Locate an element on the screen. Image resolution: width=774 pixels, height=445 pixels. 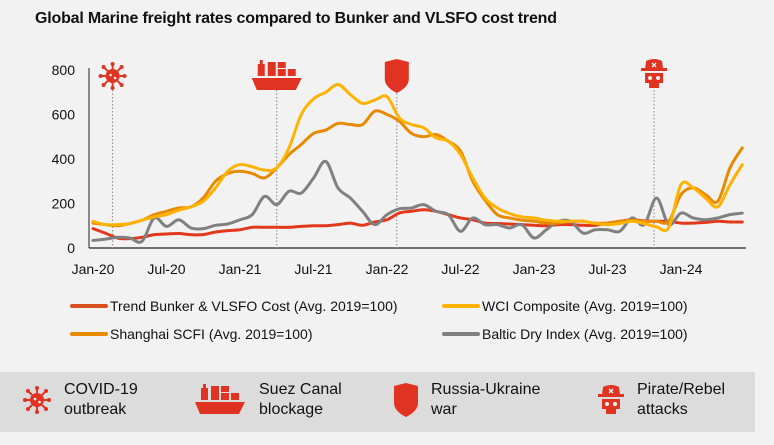
event-label: Russia-Ukraine is located at coordinates (486, 389).